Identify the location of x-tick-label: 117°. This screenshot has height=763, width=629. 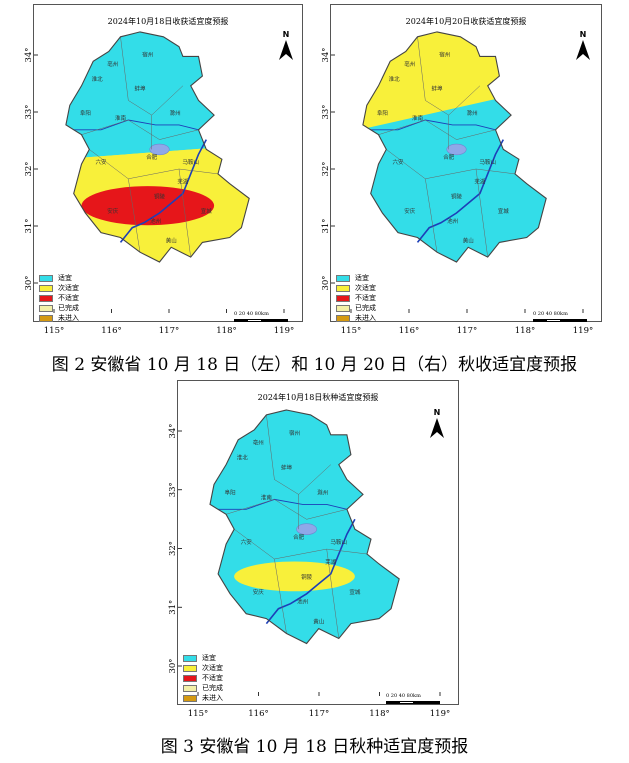
(467, 331).